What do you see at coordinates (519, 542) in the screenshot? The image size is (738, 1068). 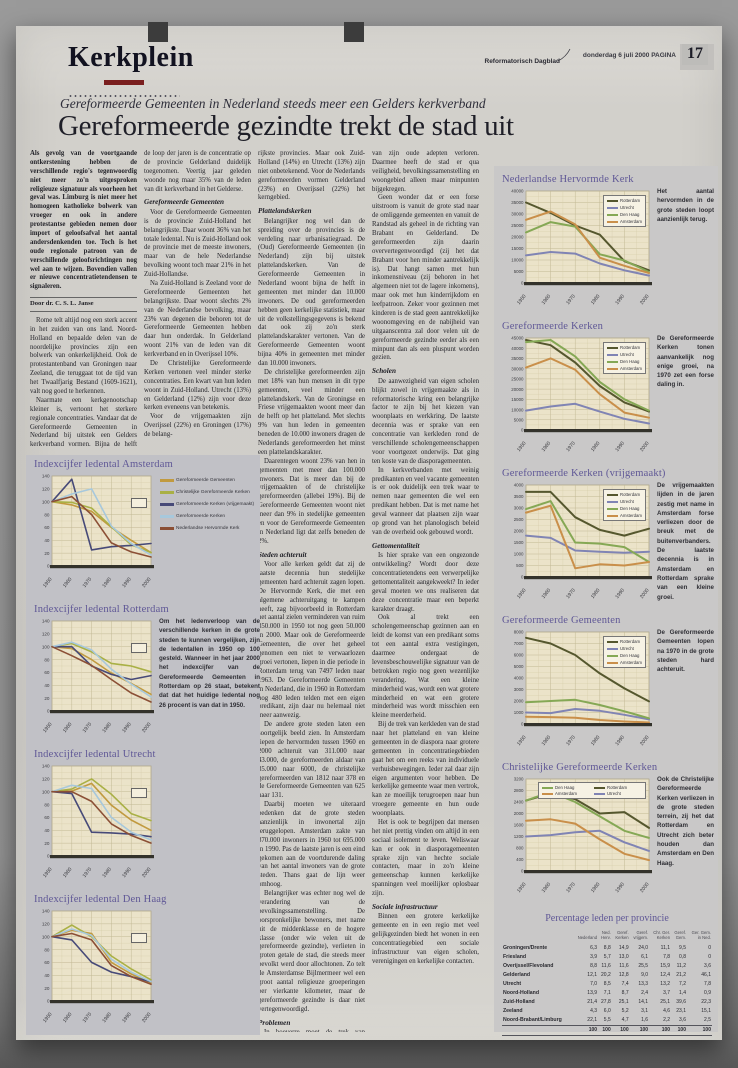 I see `svg-text: 1500` at bounding box center [519, 542].